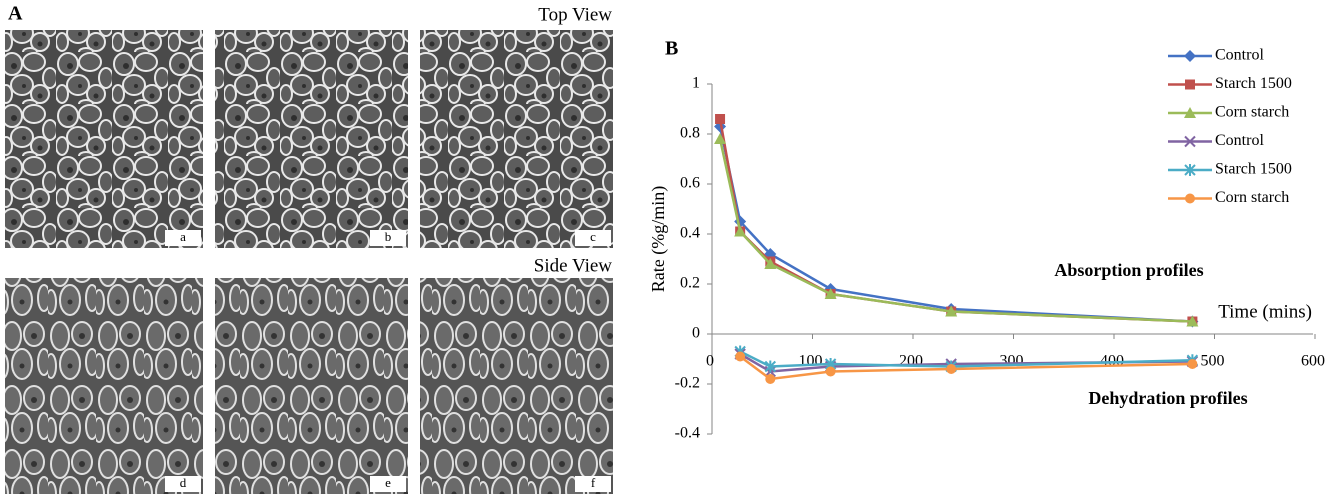  I want to click on image-label: d, so click(183, 482).